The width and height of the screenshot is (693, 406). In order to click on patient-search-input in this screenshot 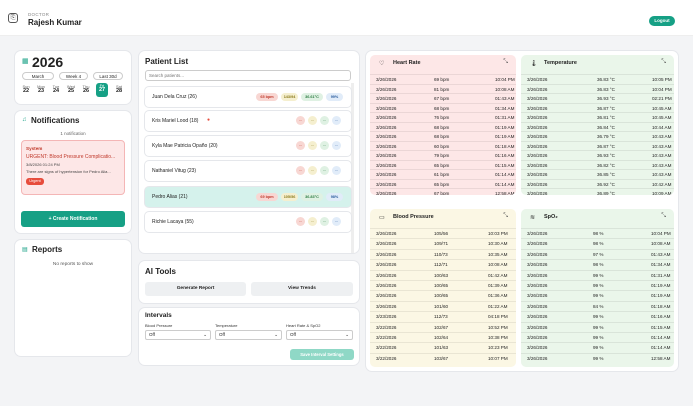, I will do `click(248, 75)`.